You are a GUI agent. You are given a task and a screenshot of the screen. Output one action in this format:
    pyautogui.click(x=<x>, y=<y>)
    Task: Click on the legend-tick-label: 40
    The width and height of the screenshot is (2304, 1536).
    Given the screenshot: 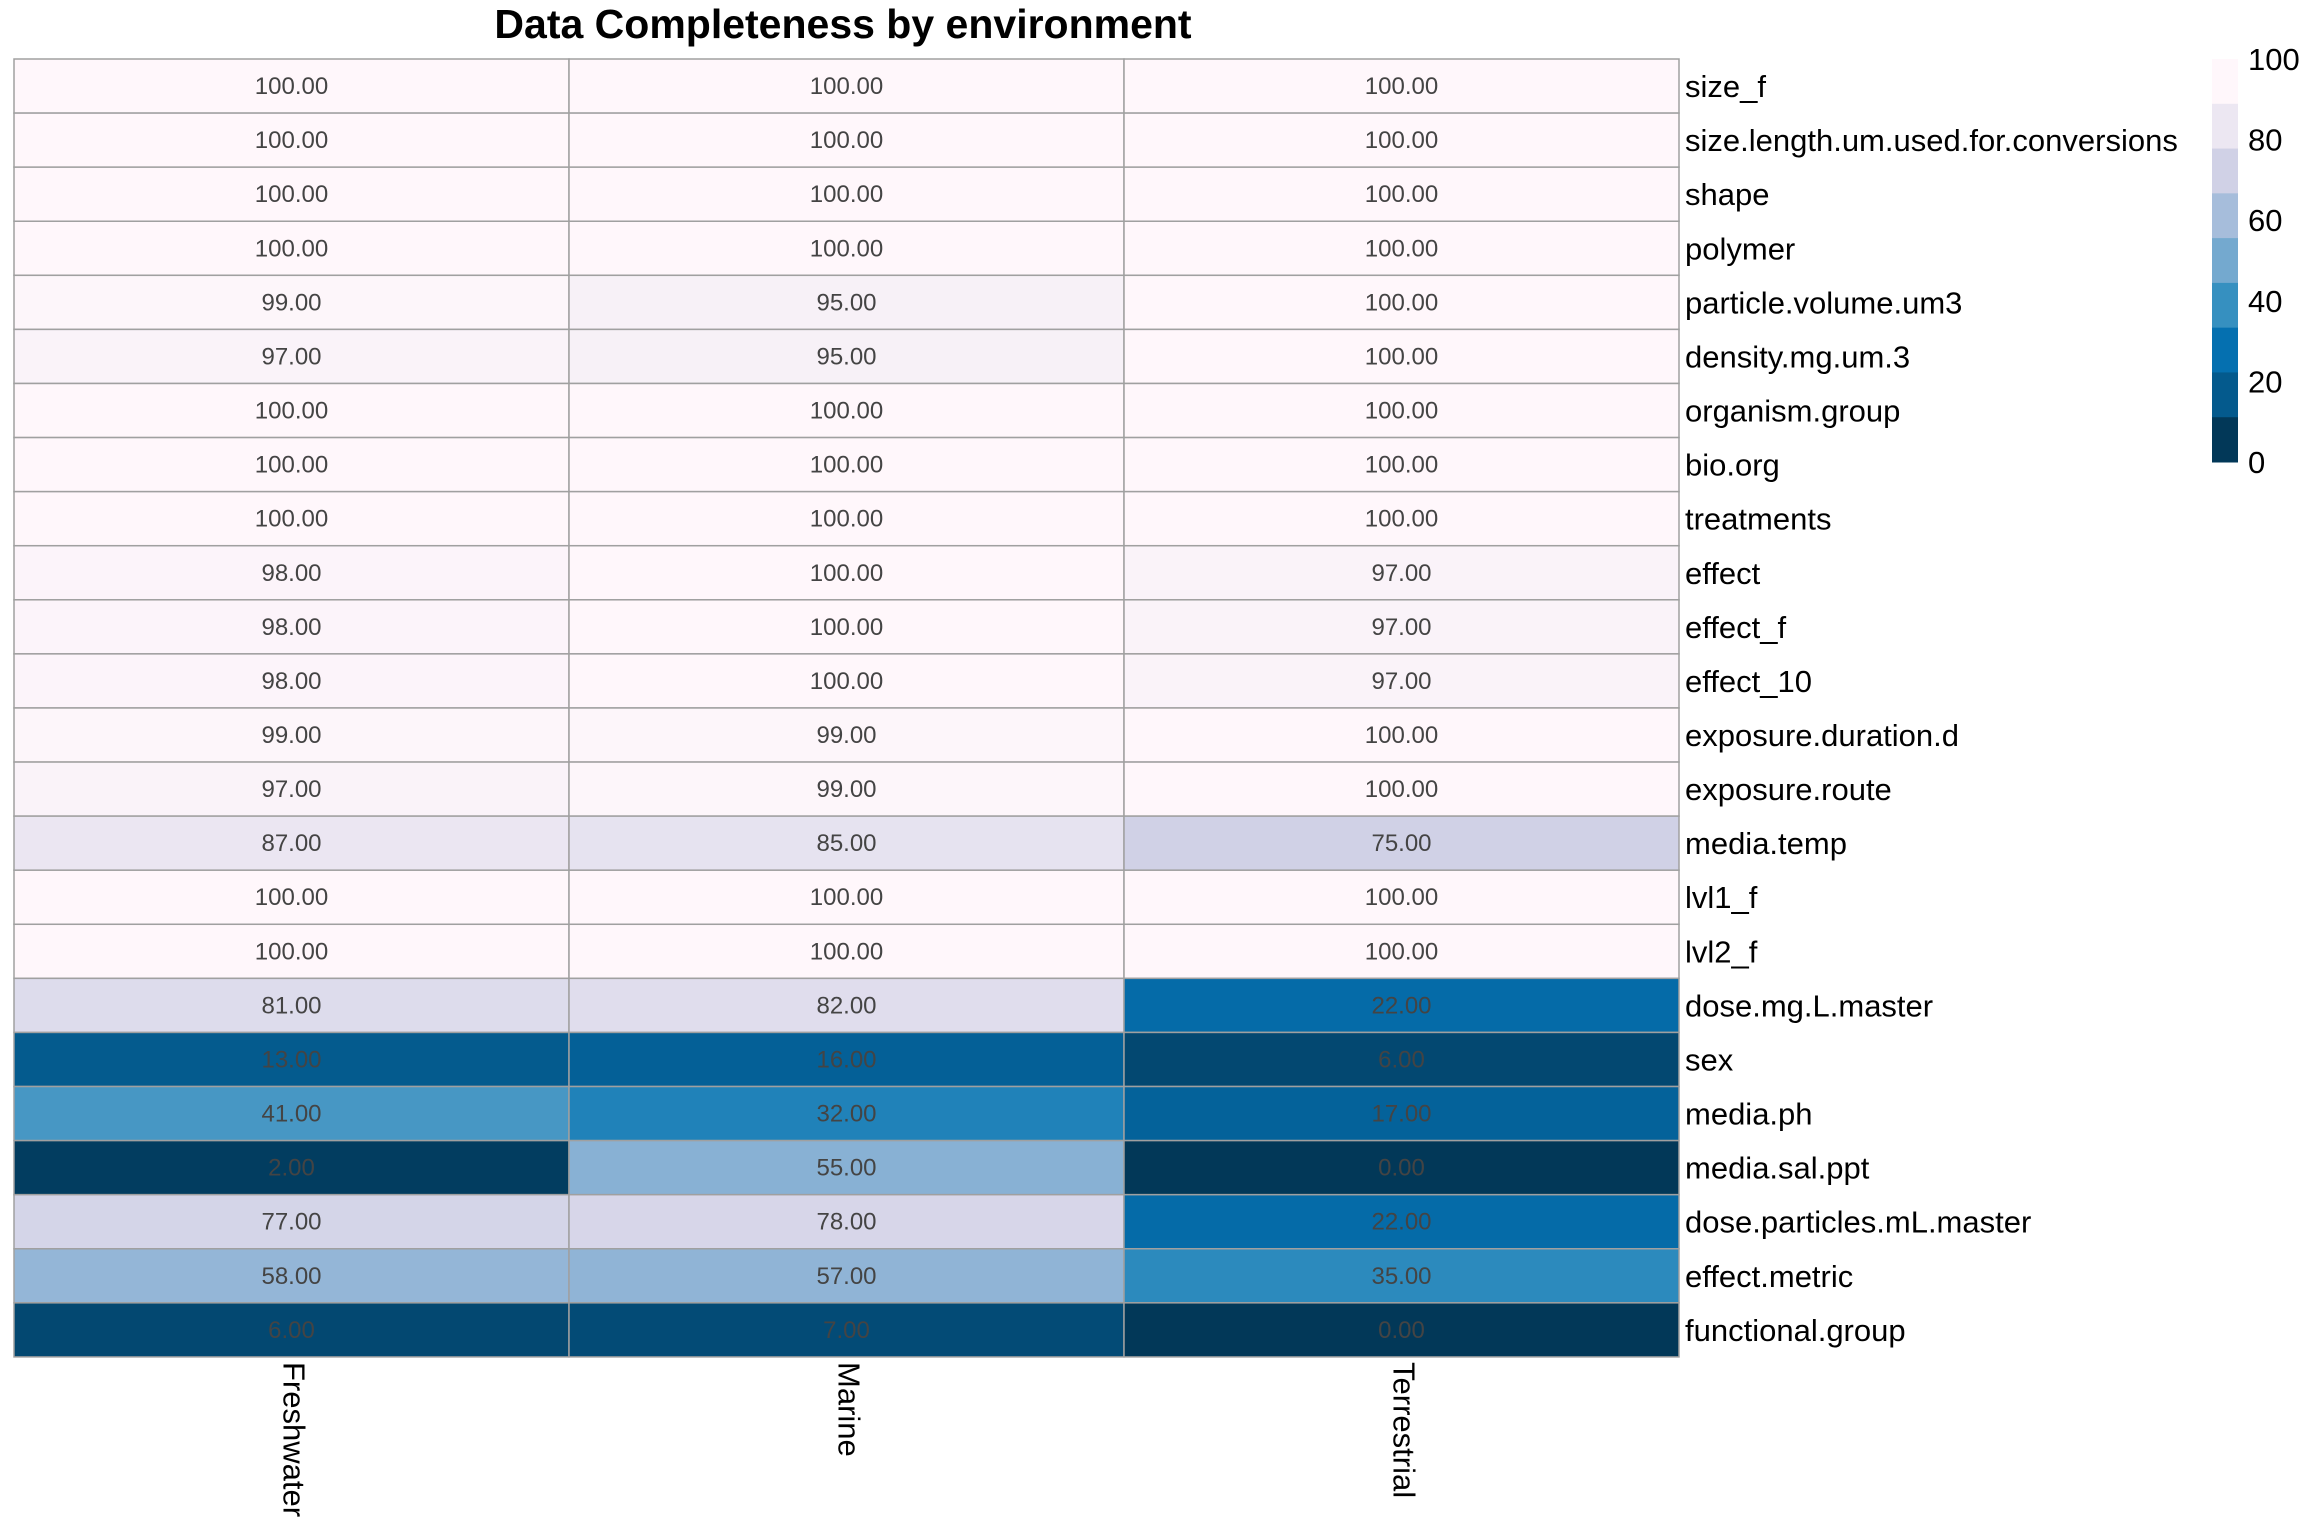 What is the action you would take?
    pyautogui.click(x=2265, y=301)
    